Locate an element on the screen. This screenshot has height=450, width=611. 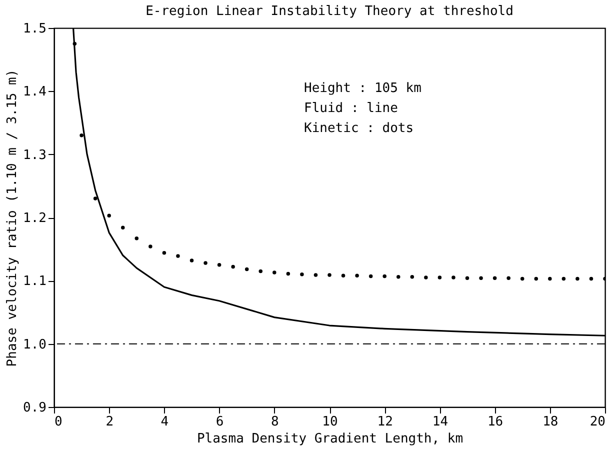
annotation: Fluid : line is located at coordinates (351, 108).